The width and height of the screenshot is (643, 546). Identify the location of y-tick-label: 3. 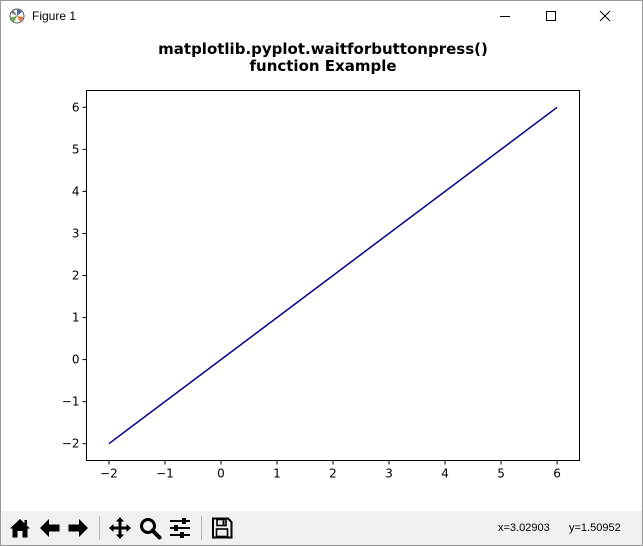
(76, 233).